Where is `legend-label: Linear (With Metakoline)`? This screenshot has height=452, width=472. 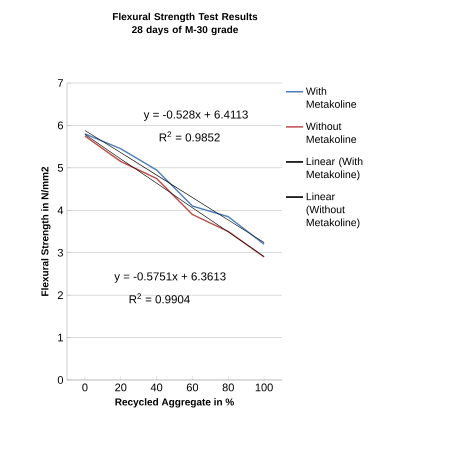 legend-label: Linear (With Metakoline) is located at coordinates (334, 168).